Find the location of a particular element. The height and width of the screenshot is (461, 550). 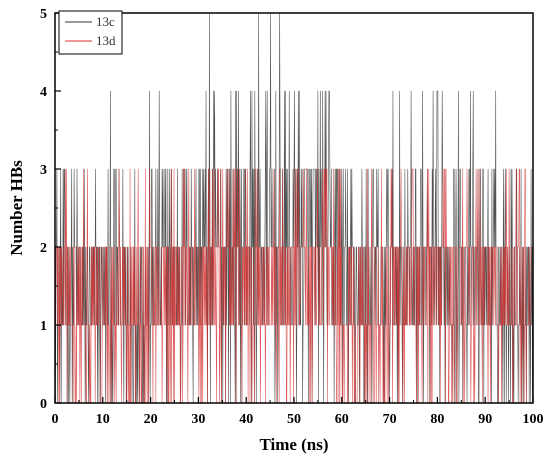

x-tick-label: 20 is located at coordinates (151, 419).